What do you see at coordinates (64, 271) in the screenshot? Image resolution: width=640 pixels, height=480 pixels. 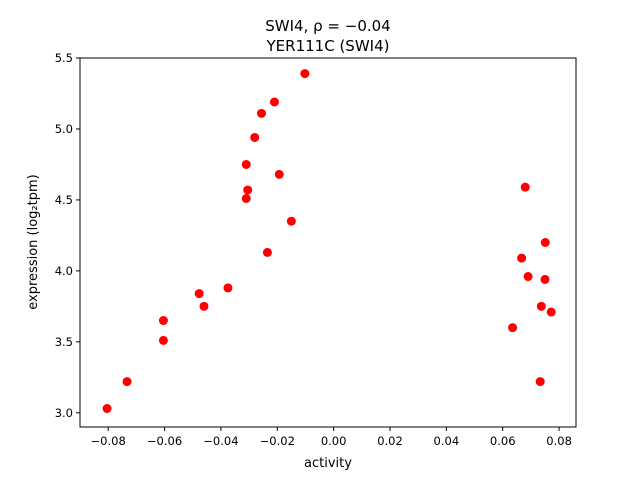 I see `y-tick-label: 4.0` at bounding box center [64, 271].